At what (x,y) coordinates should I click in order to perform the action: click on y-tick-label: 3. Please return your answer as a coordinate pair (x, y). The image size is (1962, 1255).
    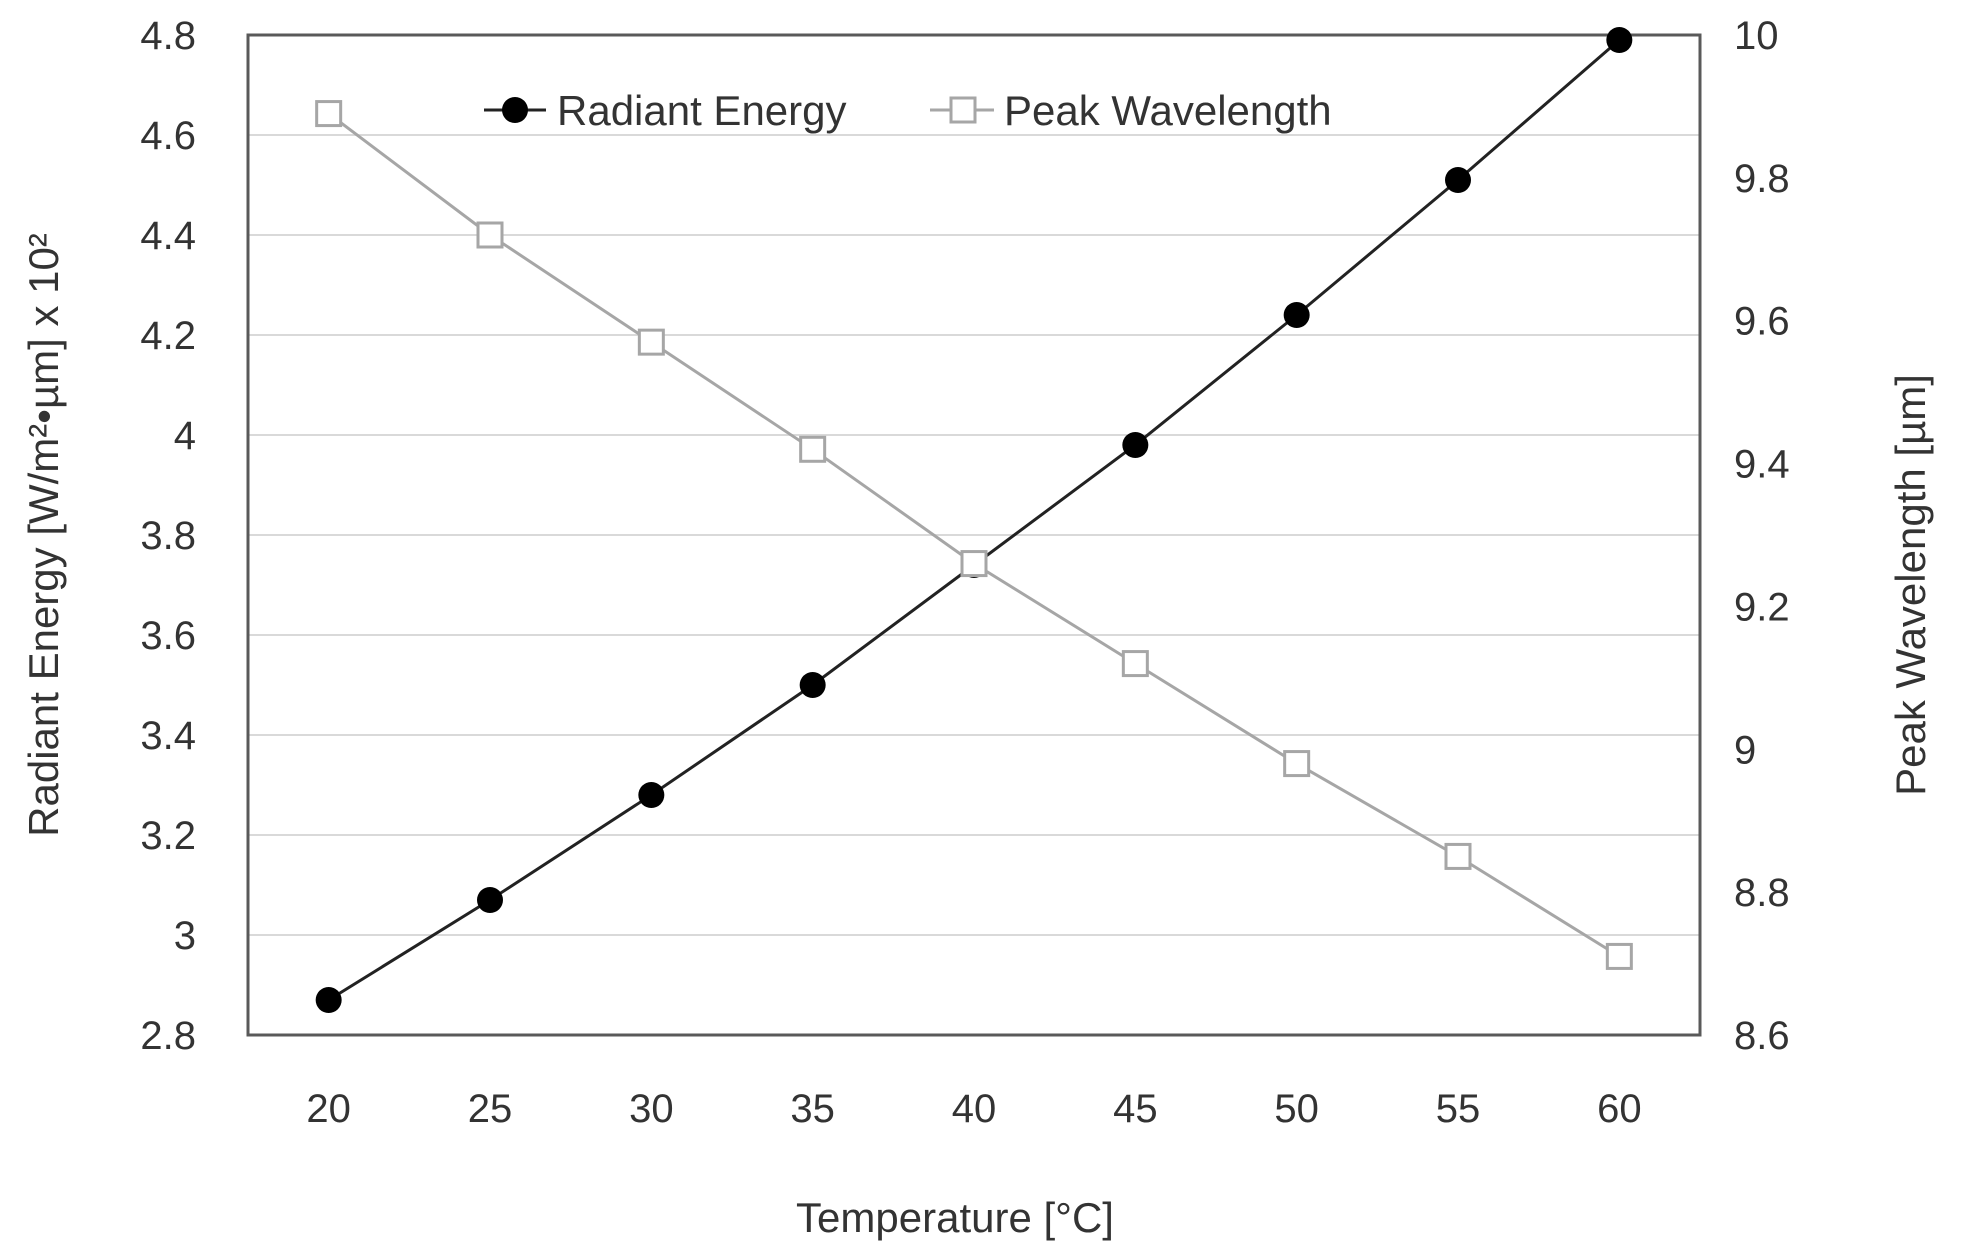
    Looking at the image, I should click on (185, 936).